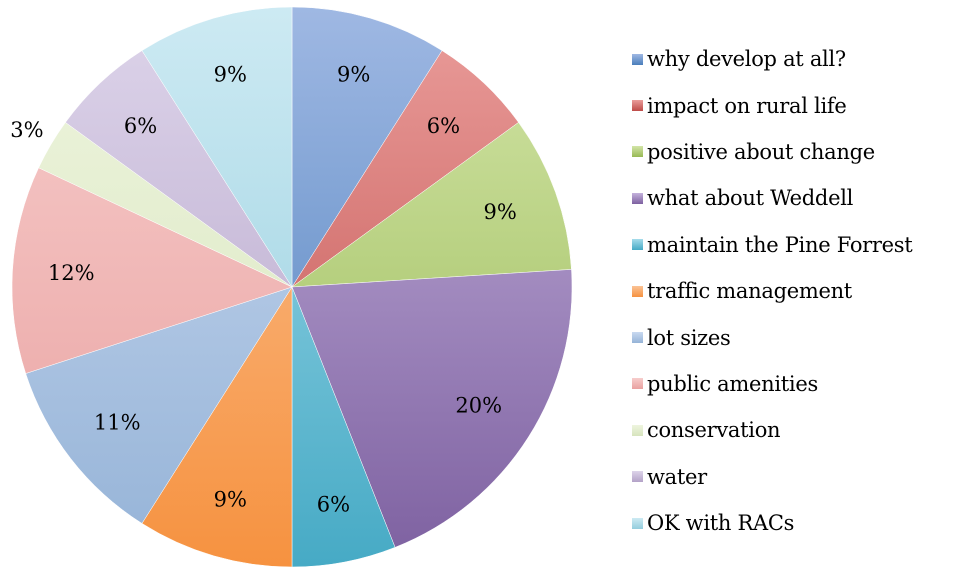 The height and width of the screenshot is (569, 978). I want to click on legend-item-4: what about Weddell, so click(772, 198).